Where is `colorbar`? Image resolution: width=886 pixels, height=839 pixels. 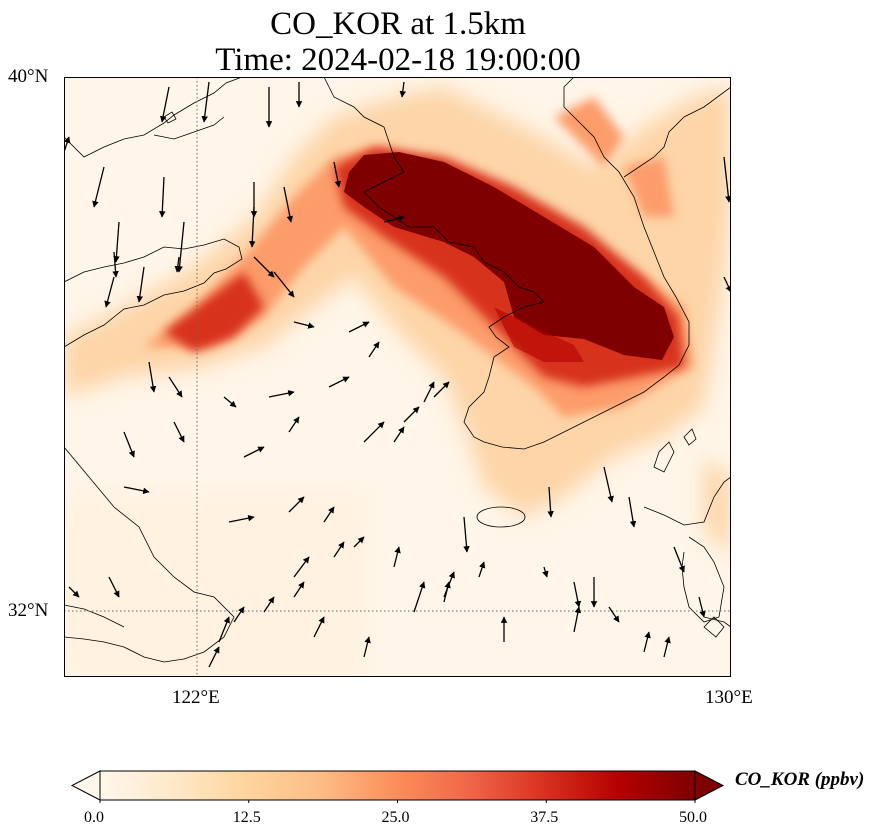 colorbar is located at coordinates (397, 786).